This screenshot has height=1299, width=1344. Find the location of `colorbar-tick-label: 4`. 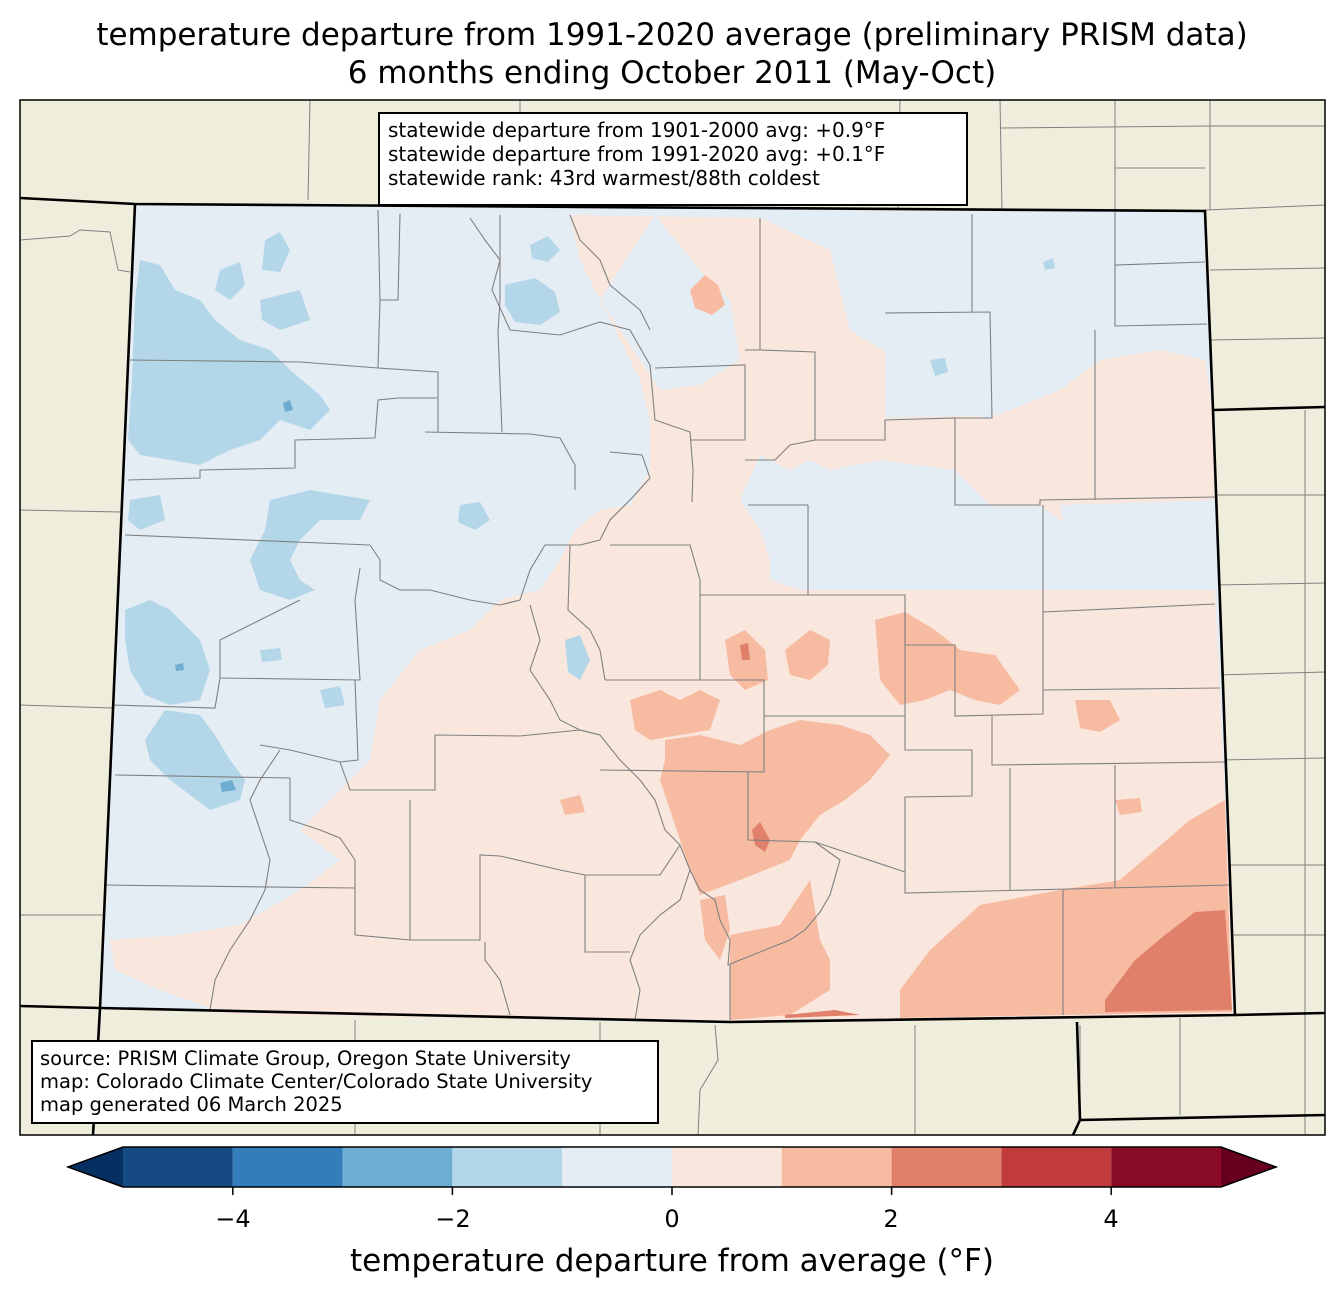

colorbar-tick-label: 4 is located at coordinates (1111, 1219).